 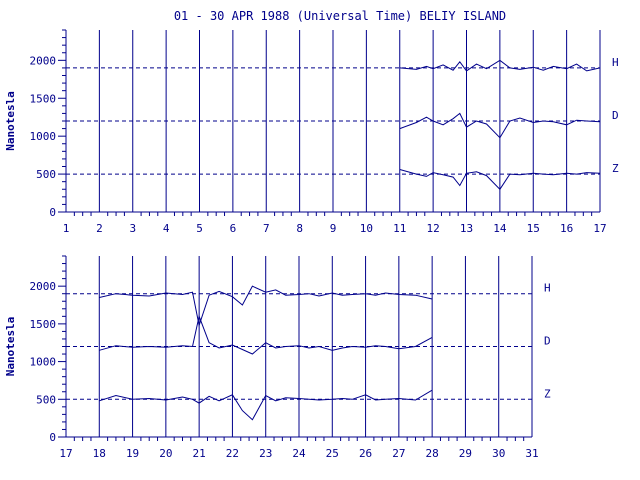 What do you see at coordinates (299, 228) in the screenshot?
I see `x-tick-label: 8` at bounding box center [299, 228].